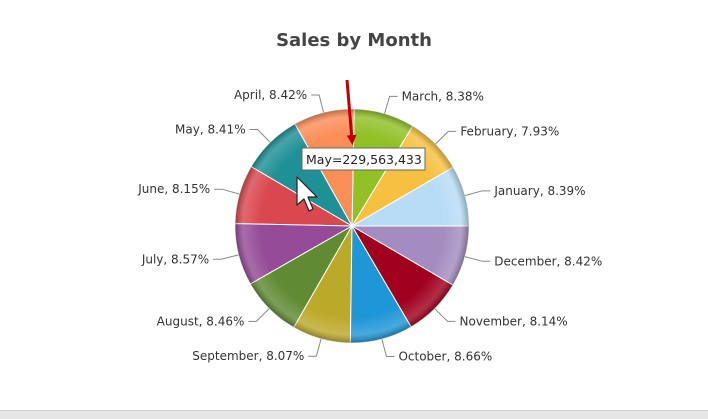 The image size is (708, 419). What do you see at coordinates (260, 135) in the screenshot?
I see `leader-line-may` at bounding box center [260, 135].